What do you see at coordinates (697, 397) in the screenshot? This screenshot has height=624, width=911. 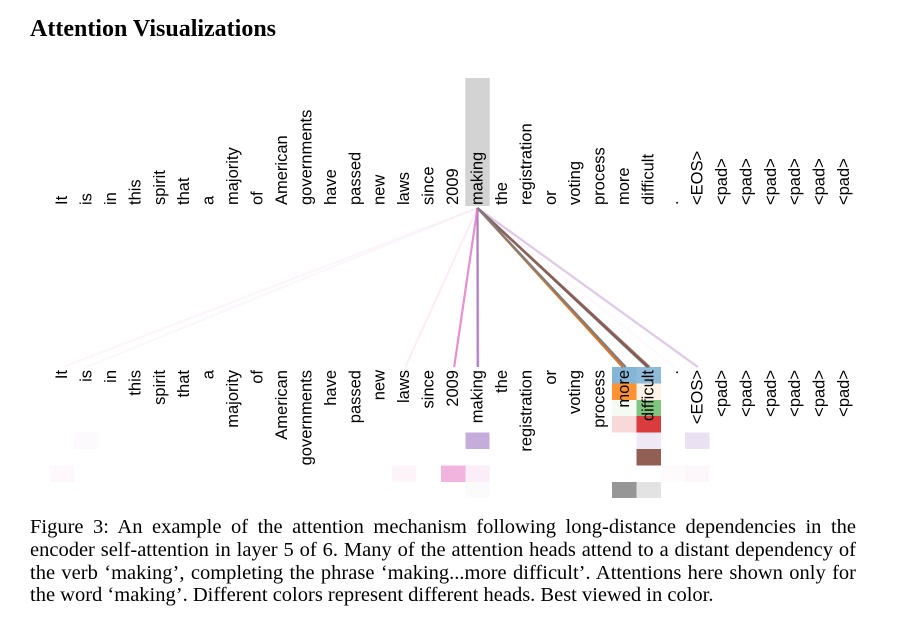 I see `bottom-token-label: <EOS>` at bounding box center [697, 397].